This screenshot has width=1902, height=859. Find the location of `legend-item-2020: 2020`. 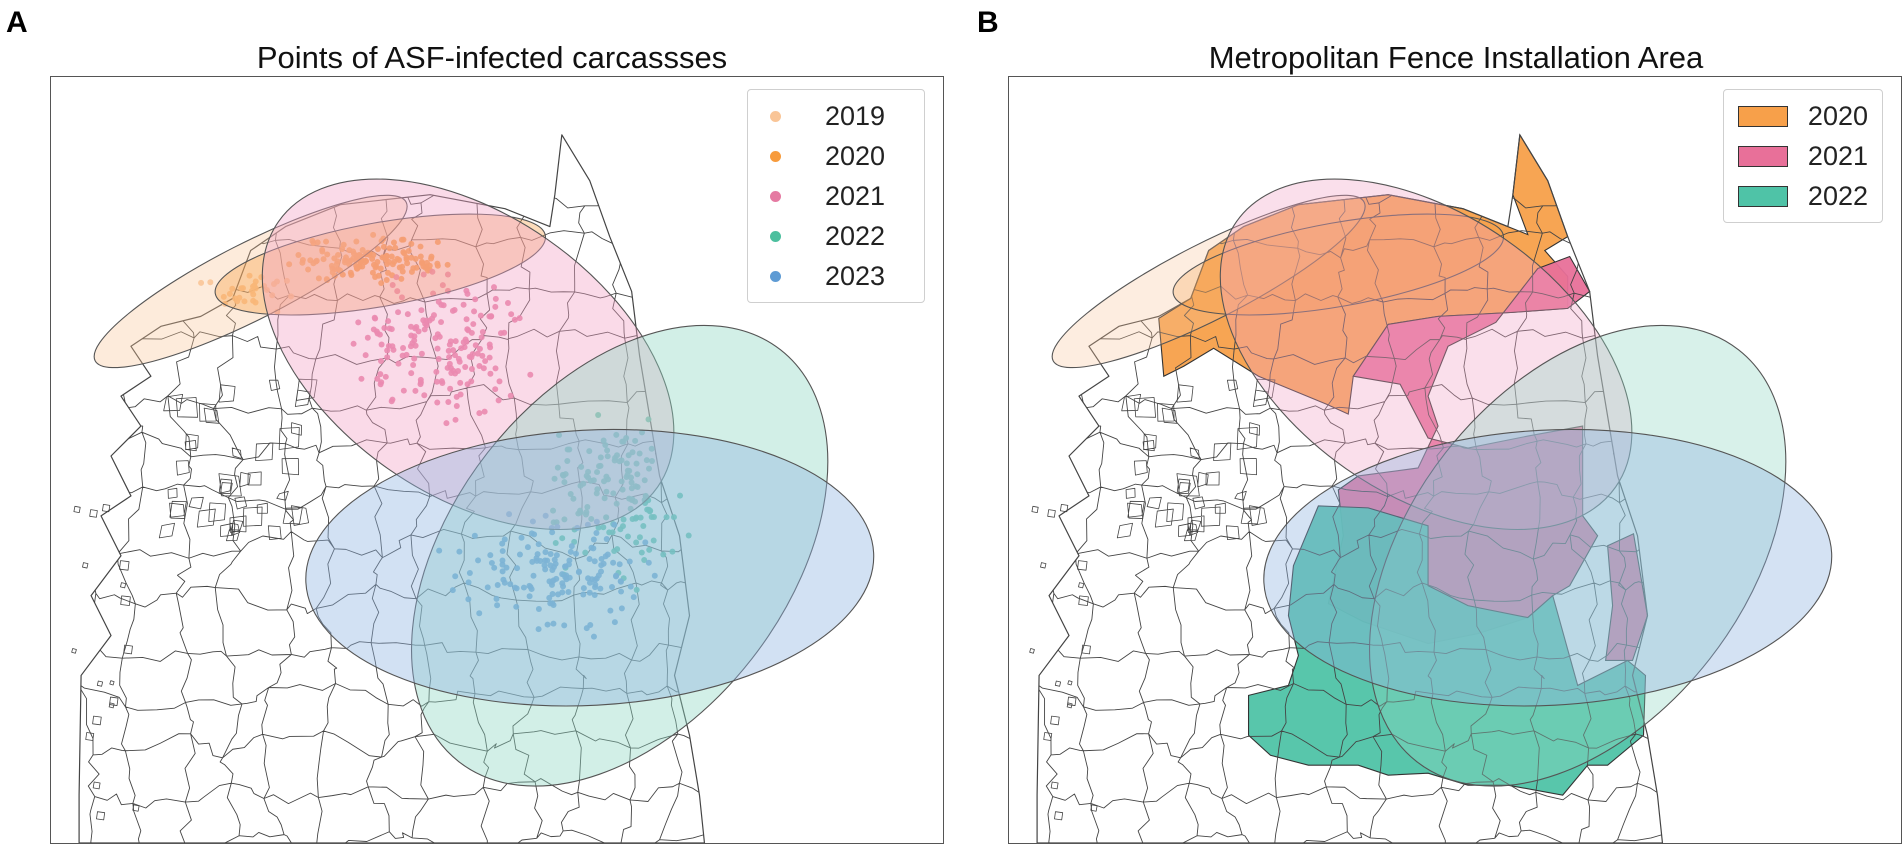

legend-item-2020: 2020 is located at coordinates (836, 156).